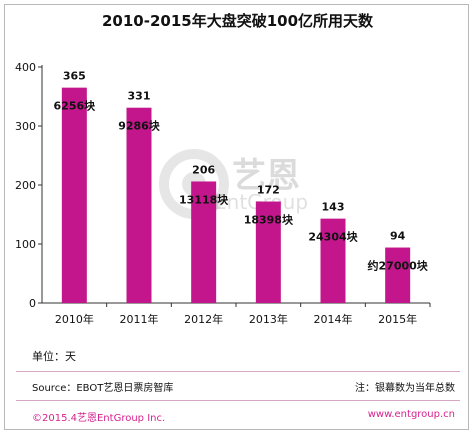 This screenshot has height=435, width=475. I want to click on y-tick-label: 400, so click(25, 67).